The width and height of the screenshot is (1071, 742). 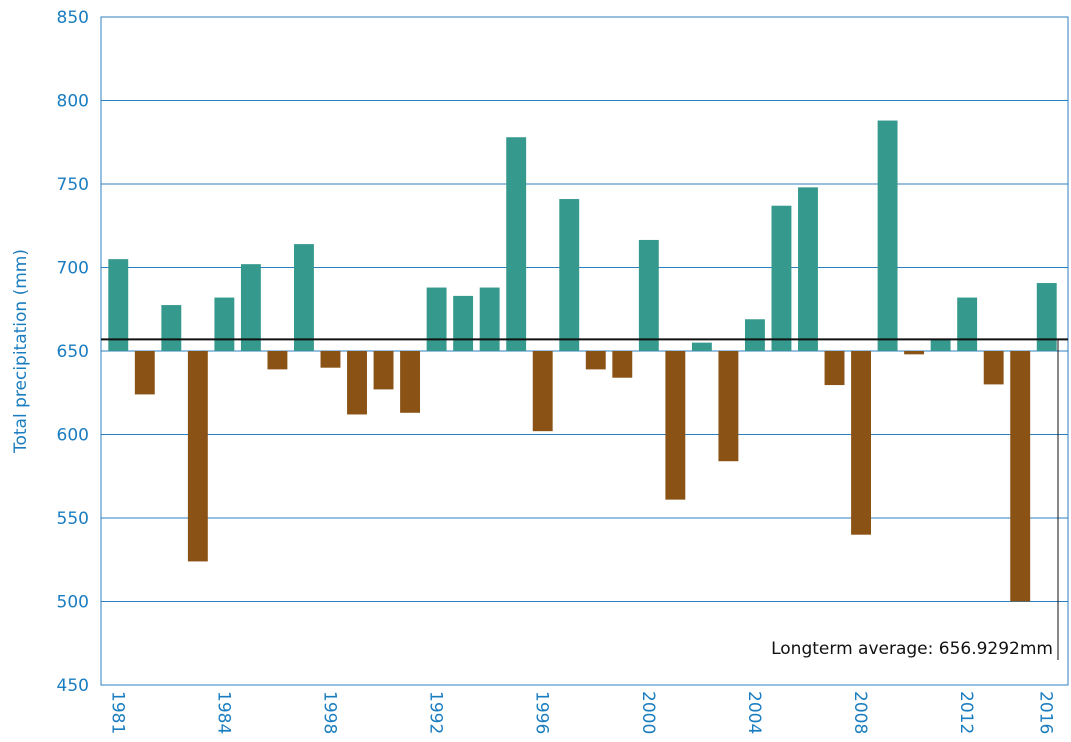 I want to click on x-tick-label: 2012, so click(x=966, y=712).